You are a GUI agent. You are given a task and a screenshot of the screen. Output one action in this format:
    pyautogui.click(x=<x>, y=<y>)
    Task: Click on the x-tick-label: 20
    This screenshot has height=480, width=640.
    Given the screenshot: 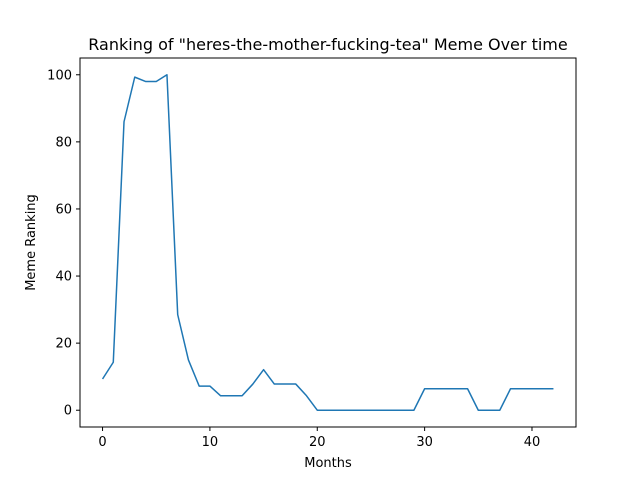 What is the action you would take?
    pyautogui.click(x=317, y=442)
    